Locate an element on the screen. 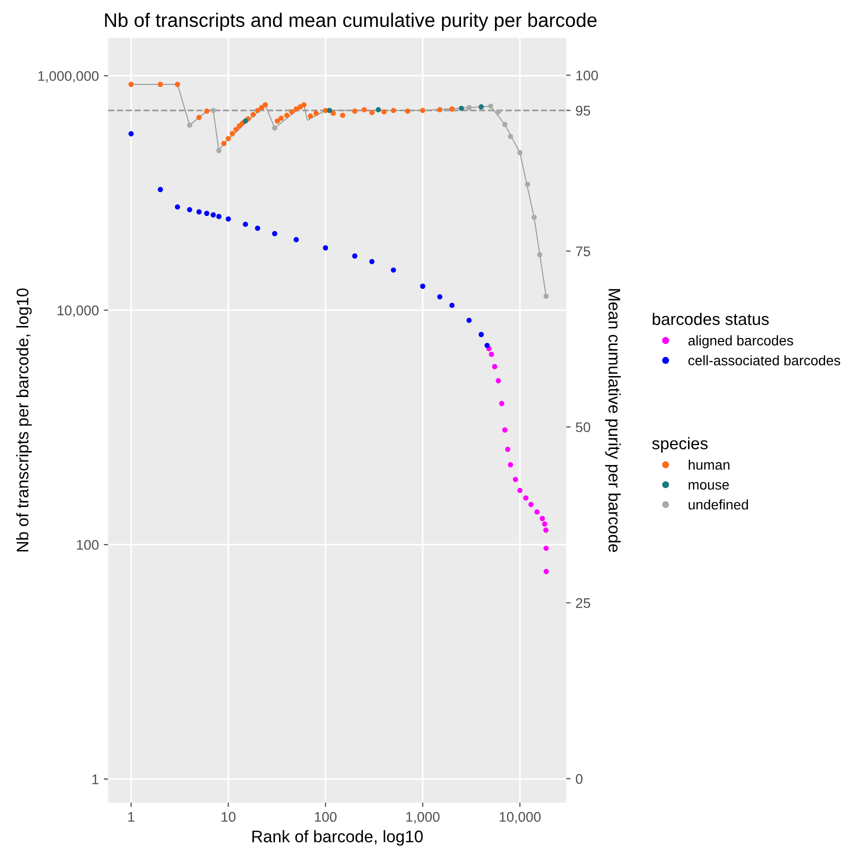 This screenshot has width=858, height=863. text: species is located at coordinates (680, 445).